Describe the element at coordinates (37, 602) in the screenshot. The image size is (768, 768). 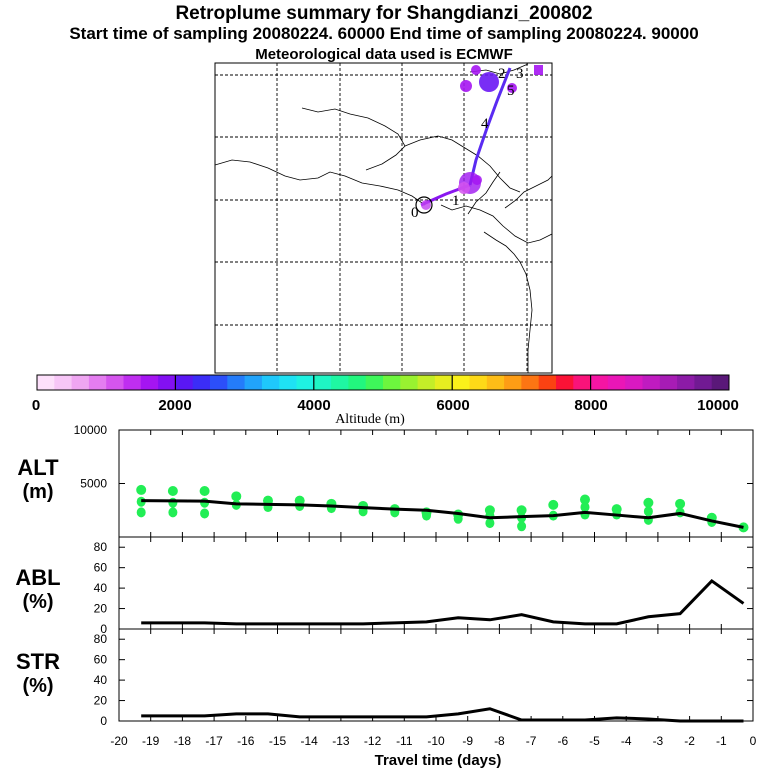
I see `abl-panel-unit: (%)` at that location.